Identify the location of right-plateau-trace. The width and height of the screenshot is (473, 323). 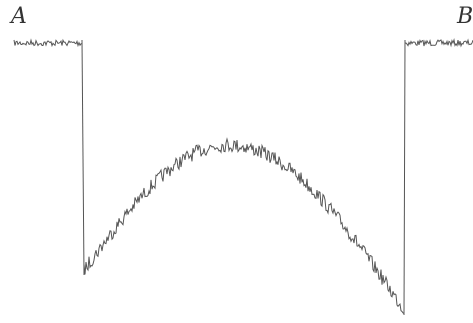
(438, 43).